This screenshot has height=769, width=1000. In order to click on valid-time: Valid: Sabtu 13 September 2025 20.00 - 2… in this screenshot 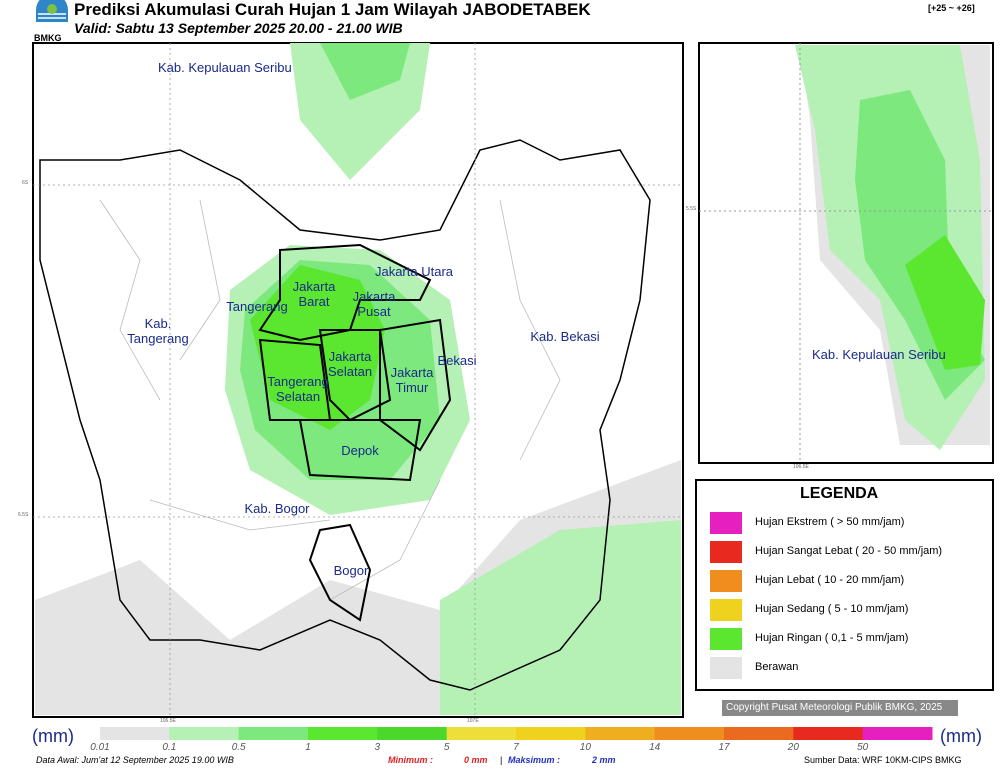, I will do `click(238, 28)`.